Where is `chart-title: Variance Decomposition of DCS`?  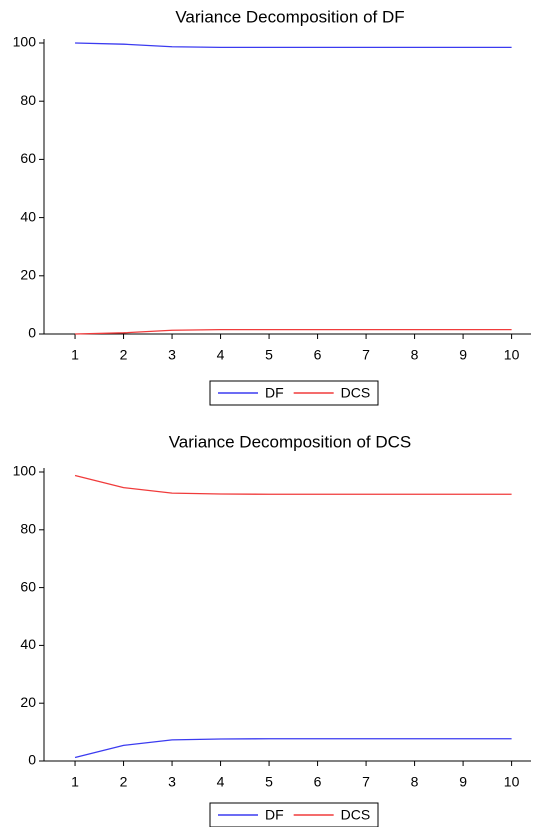 chart-title: Variance Decomposition of DCS is located at coordinates (290, 441).